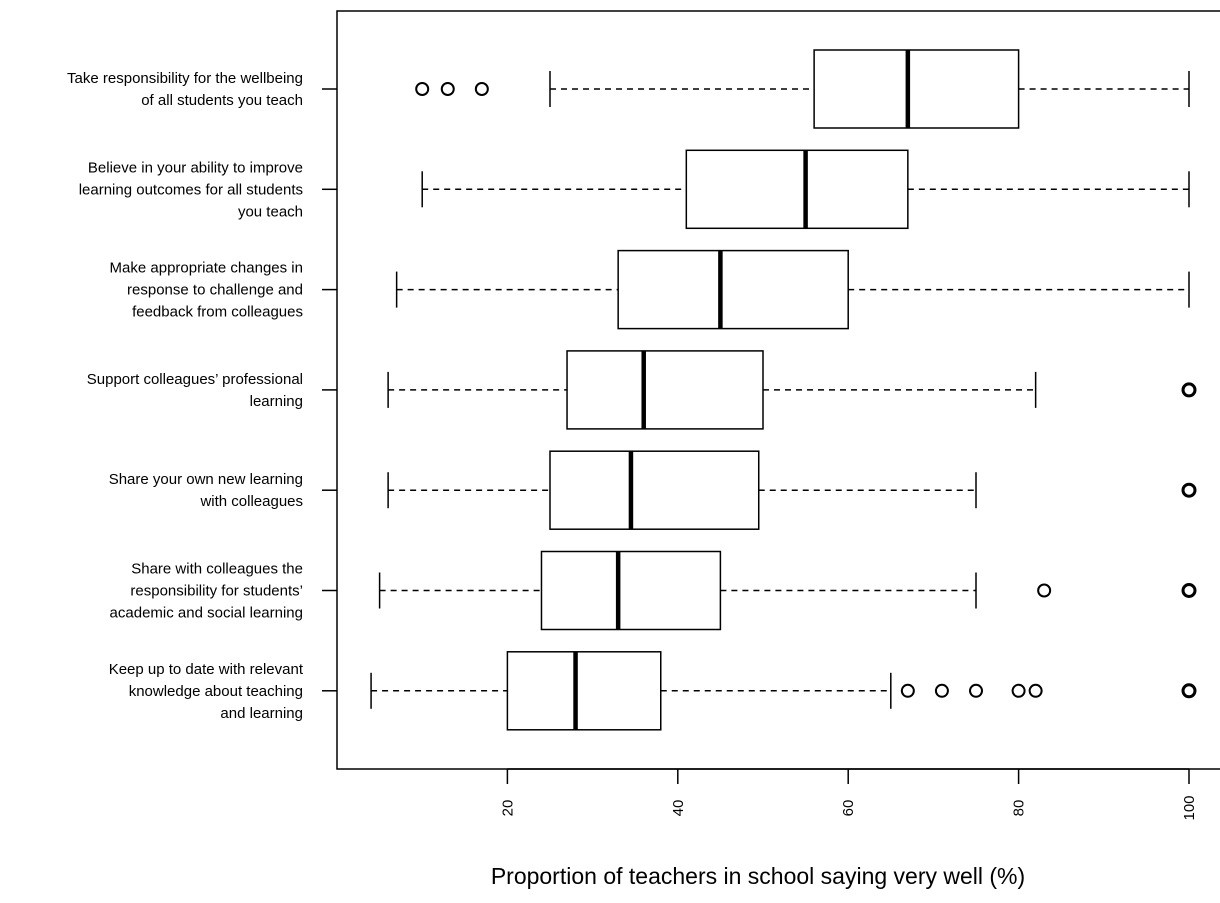  I want to click on category-label-line: Make appropriate changes in, so click(206, 268).